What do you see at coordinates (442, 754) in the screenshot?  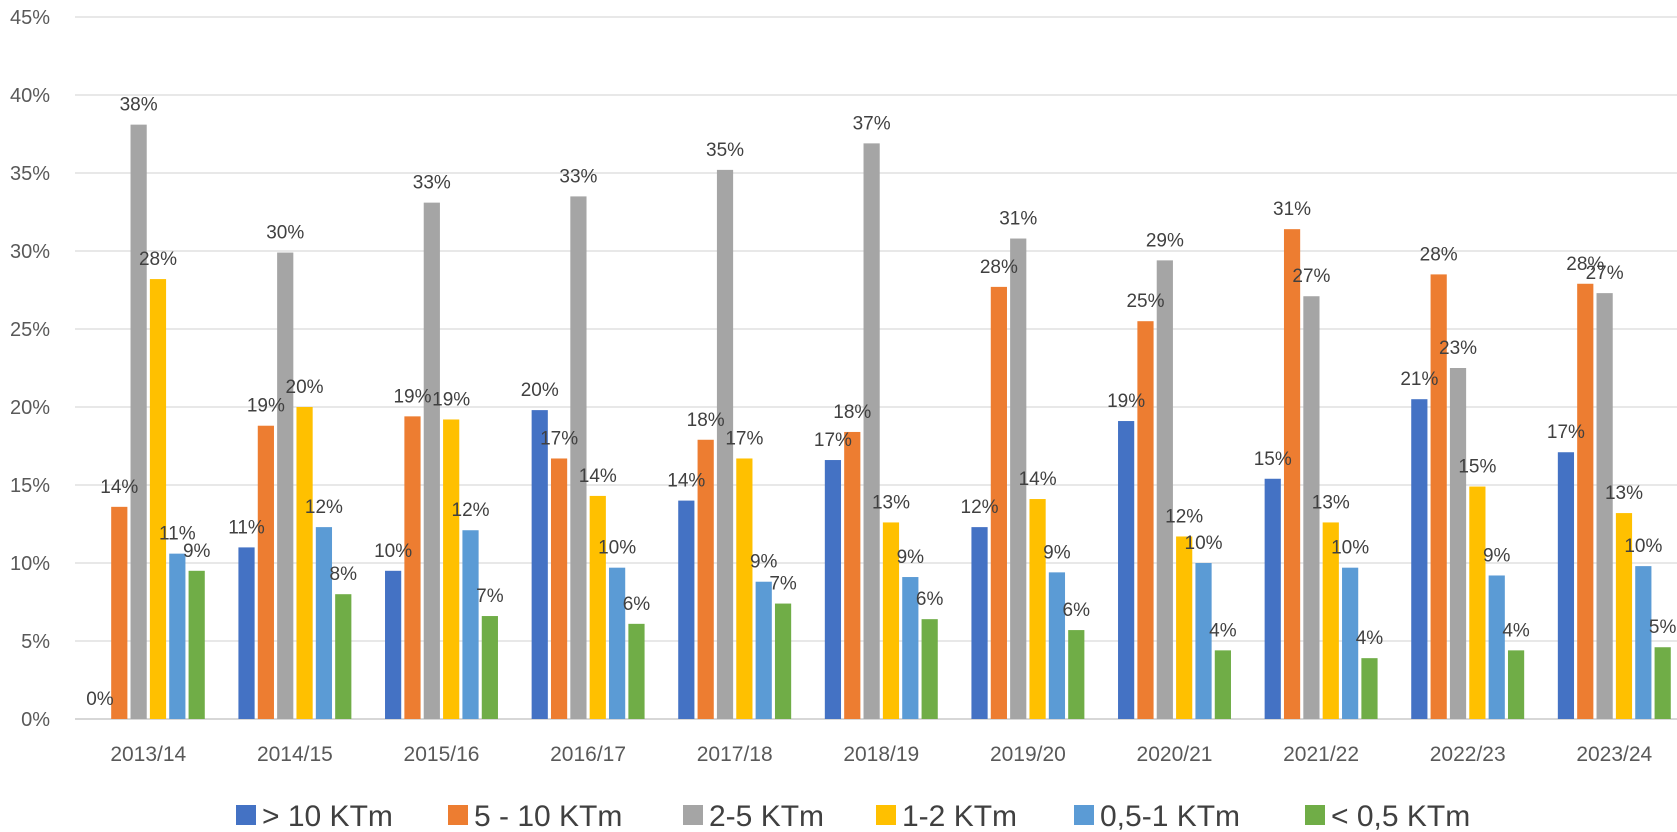 I see `x-category-label: 2015/16` at bounding box center [442, 754].